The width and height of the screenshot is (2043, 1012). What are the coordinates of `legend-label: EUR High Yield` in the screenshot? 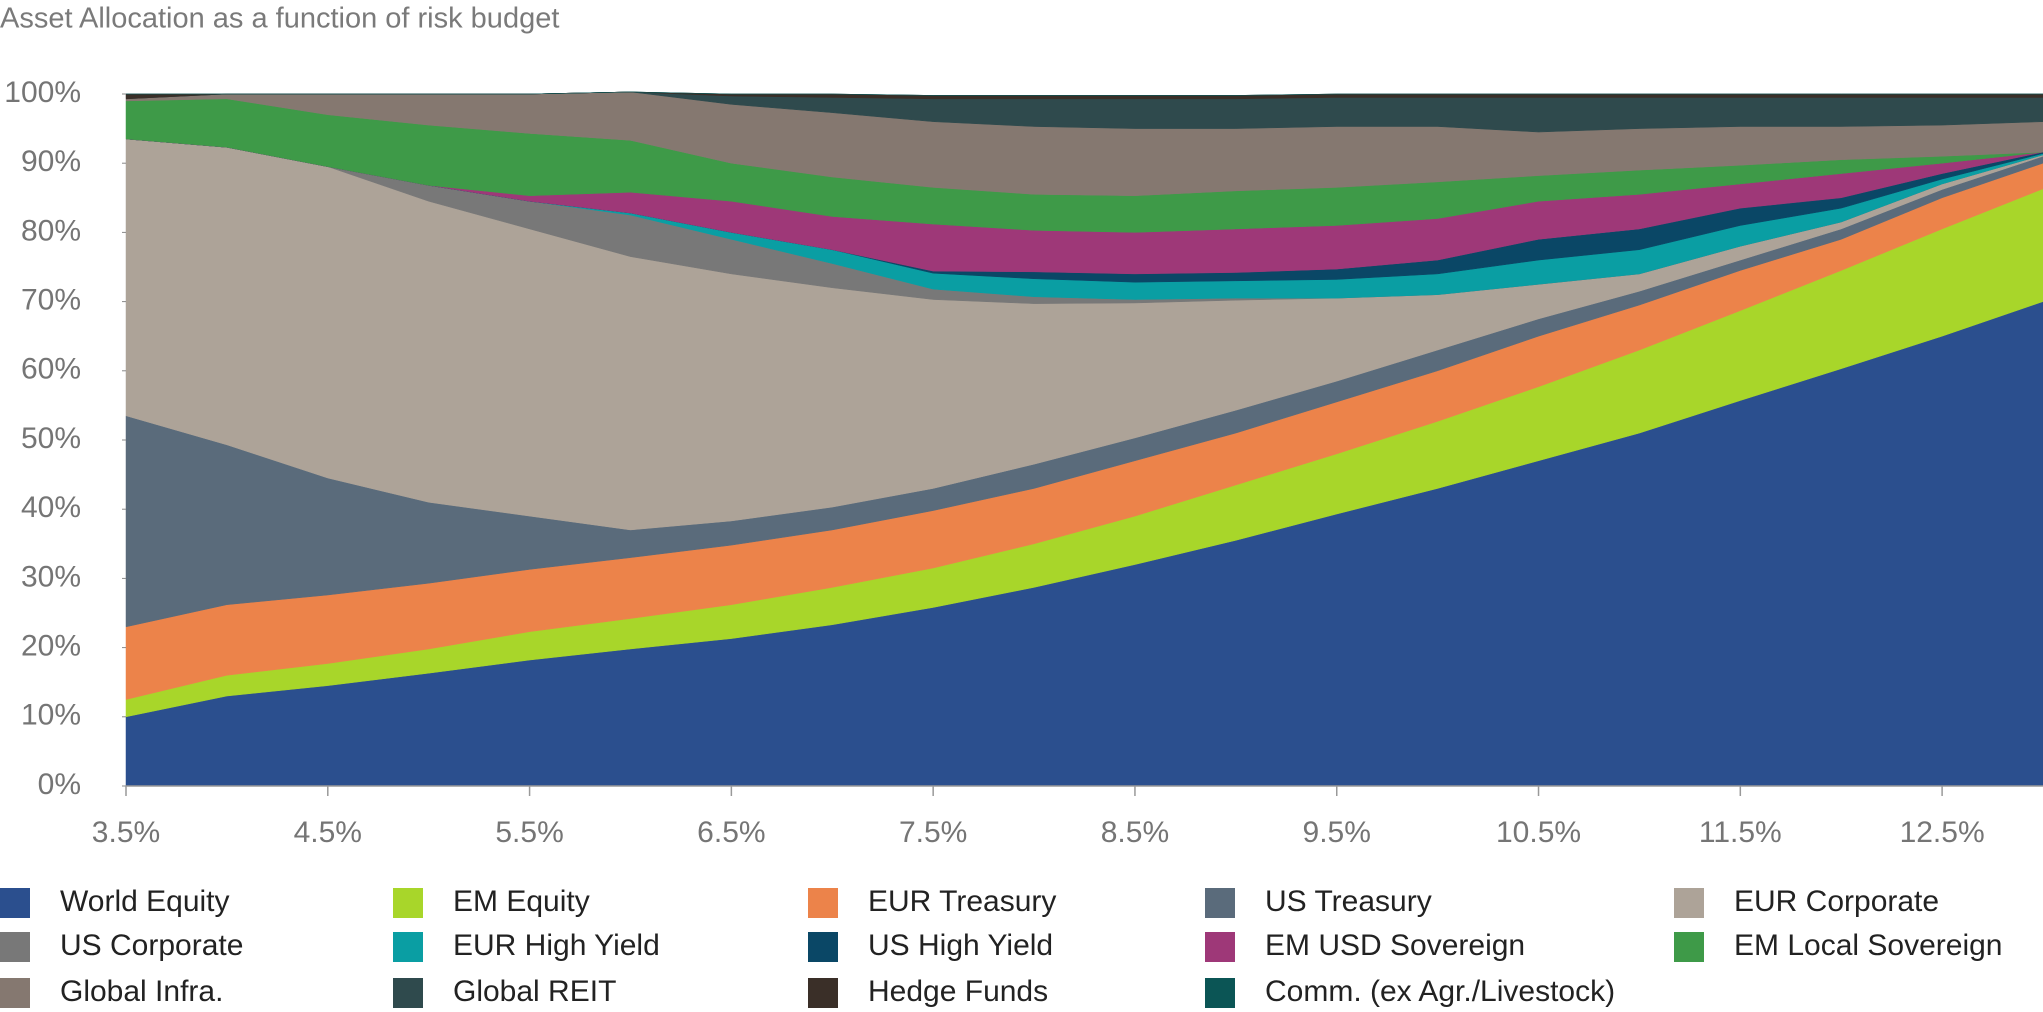 It's located at (556, 945).